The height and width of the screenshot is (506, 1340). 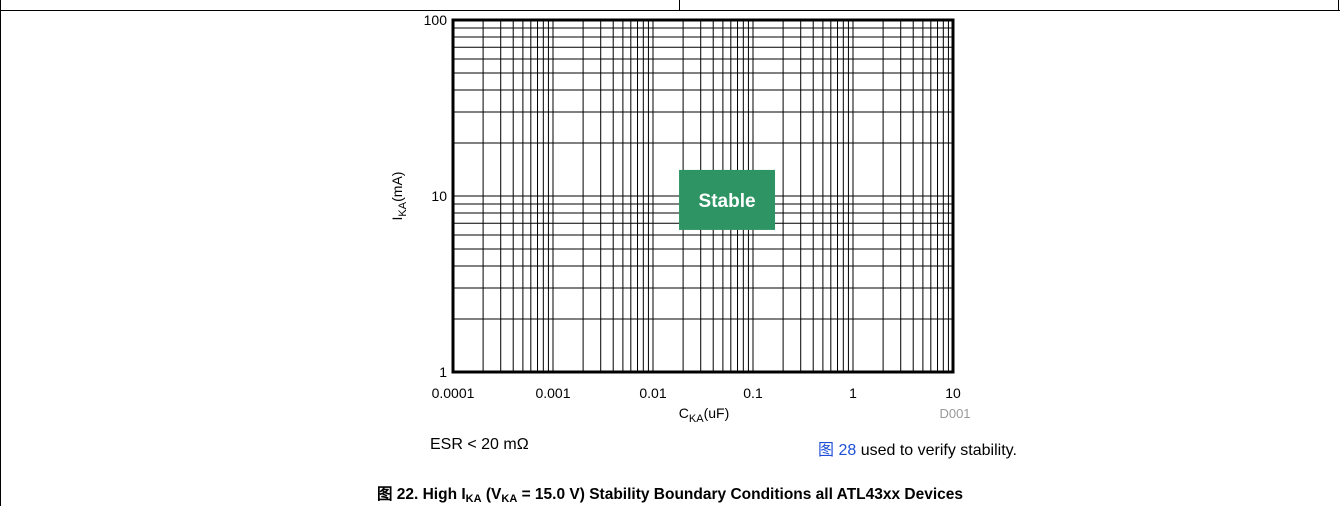 What do you see at coordinates (399, 196) in the screenshot?
I see `y-axis-label: IKA(mA)` at bounding box center [399, 196].